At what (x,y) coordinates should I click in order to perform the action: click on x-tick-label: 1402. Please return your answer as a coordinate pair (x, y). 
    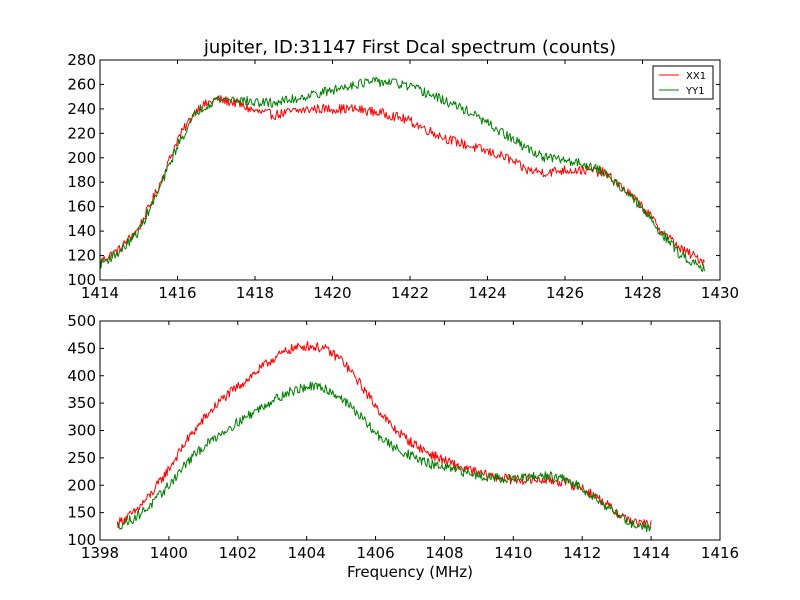
    Looking at the image, I should click on (238, 553).